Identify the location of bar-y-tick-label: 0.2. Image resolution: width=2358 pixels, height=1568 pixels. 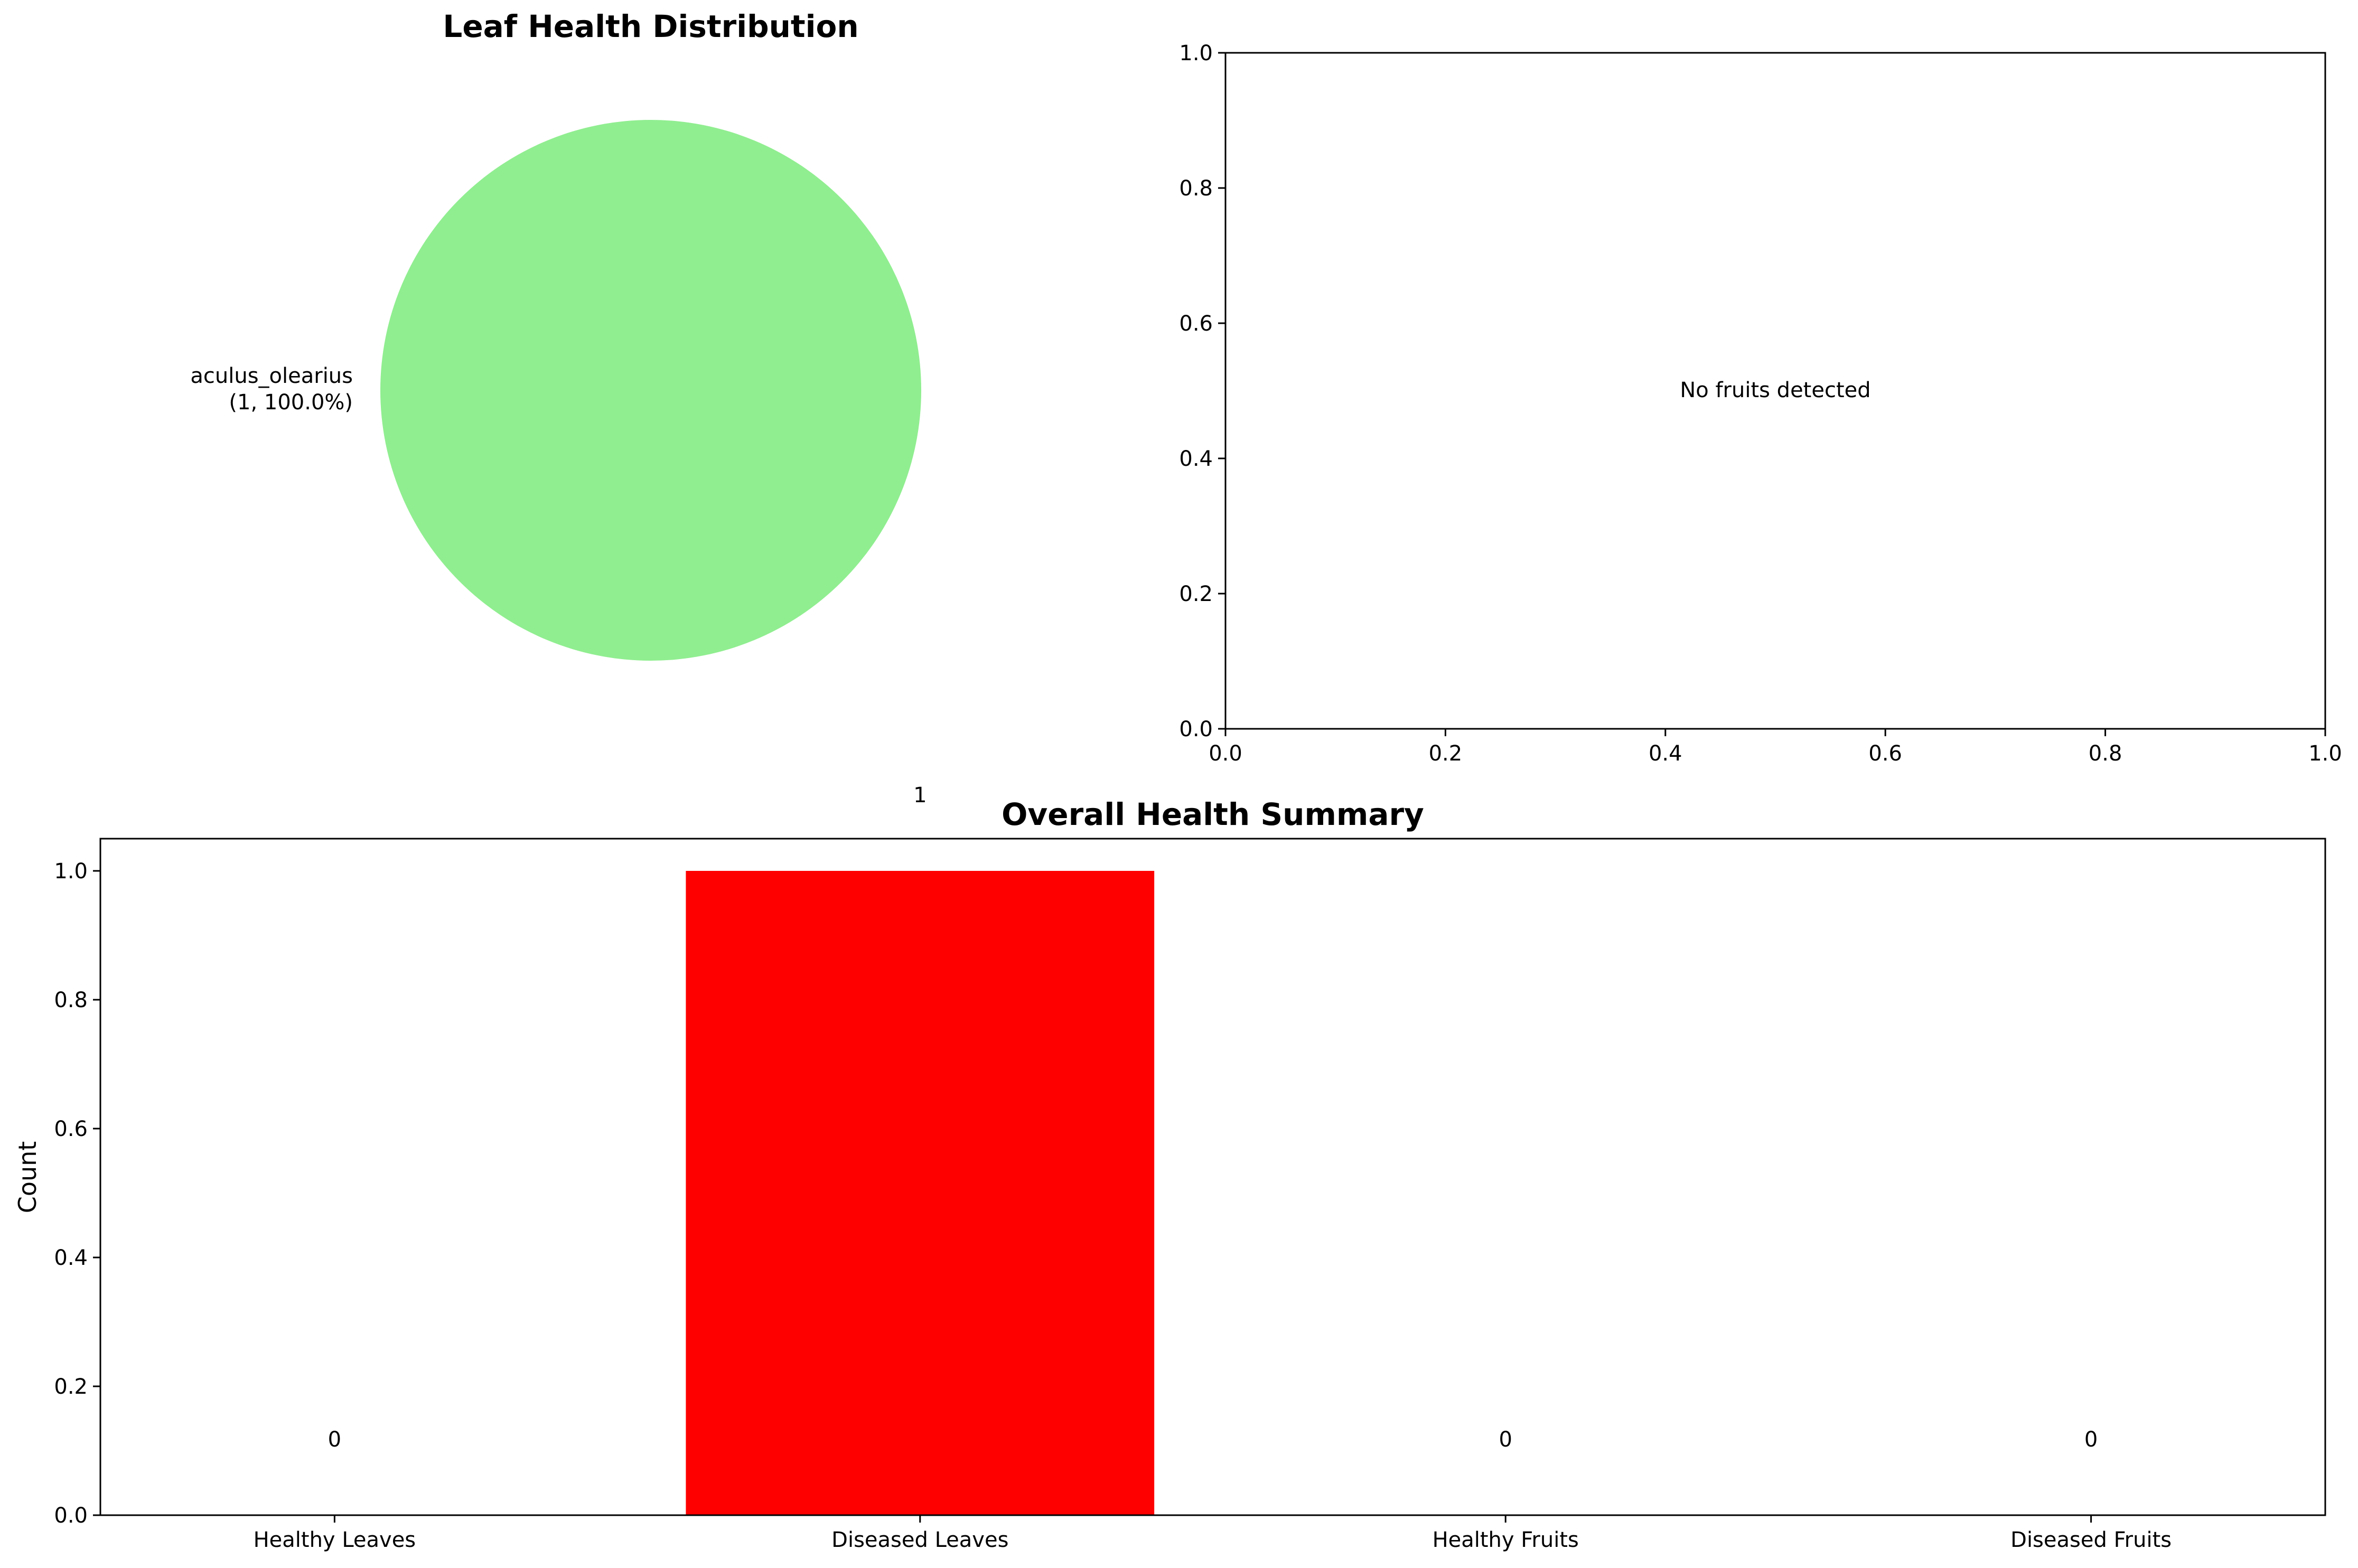
(71, 1387).